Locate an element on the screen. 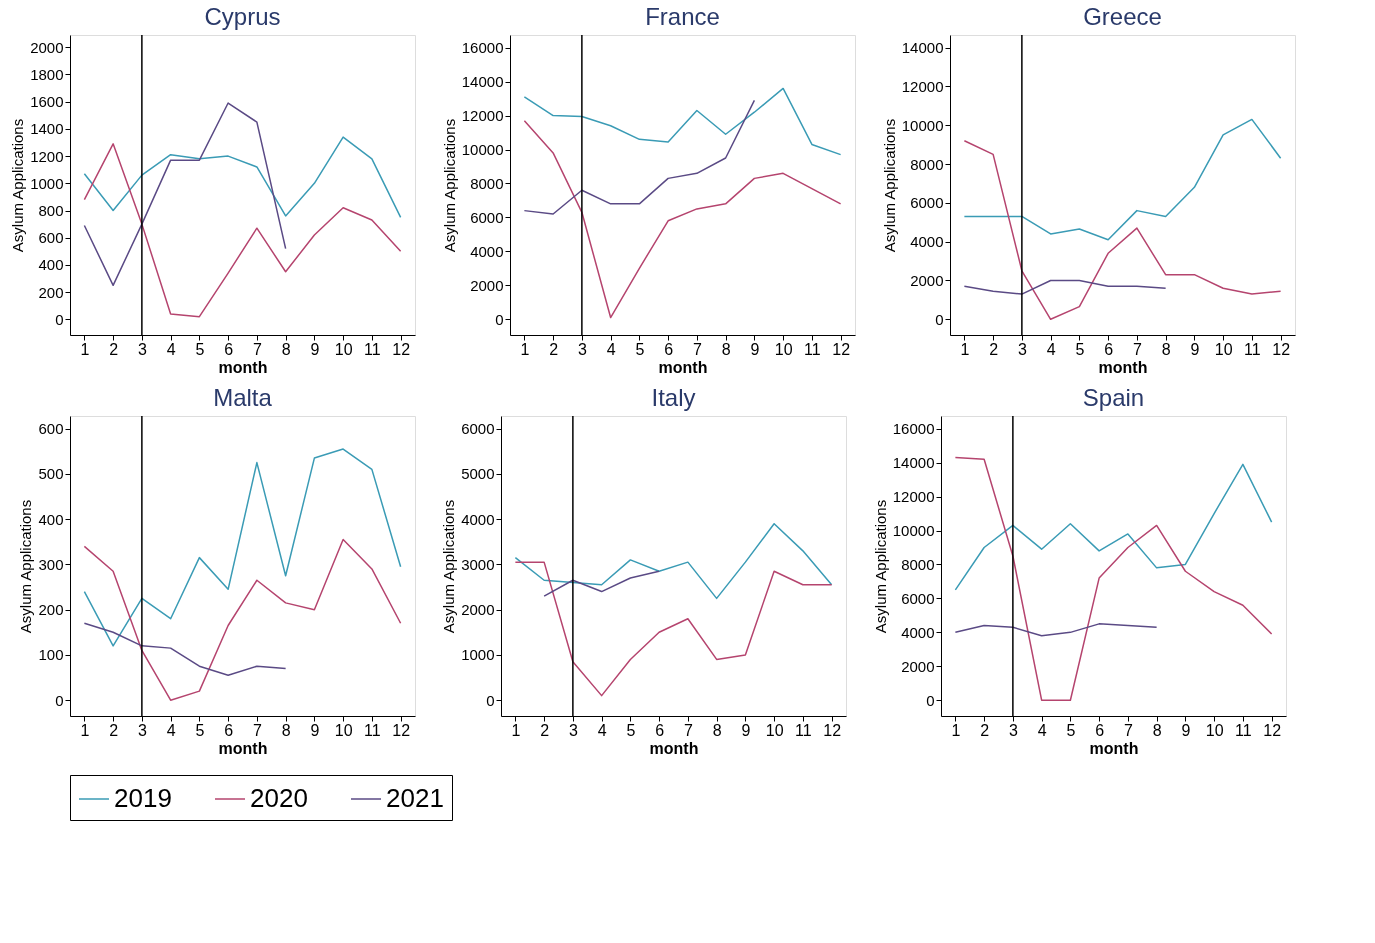 This screenshot has width=1375, height=943. y-tick-label: 600 is located at coordinates (51, 429).